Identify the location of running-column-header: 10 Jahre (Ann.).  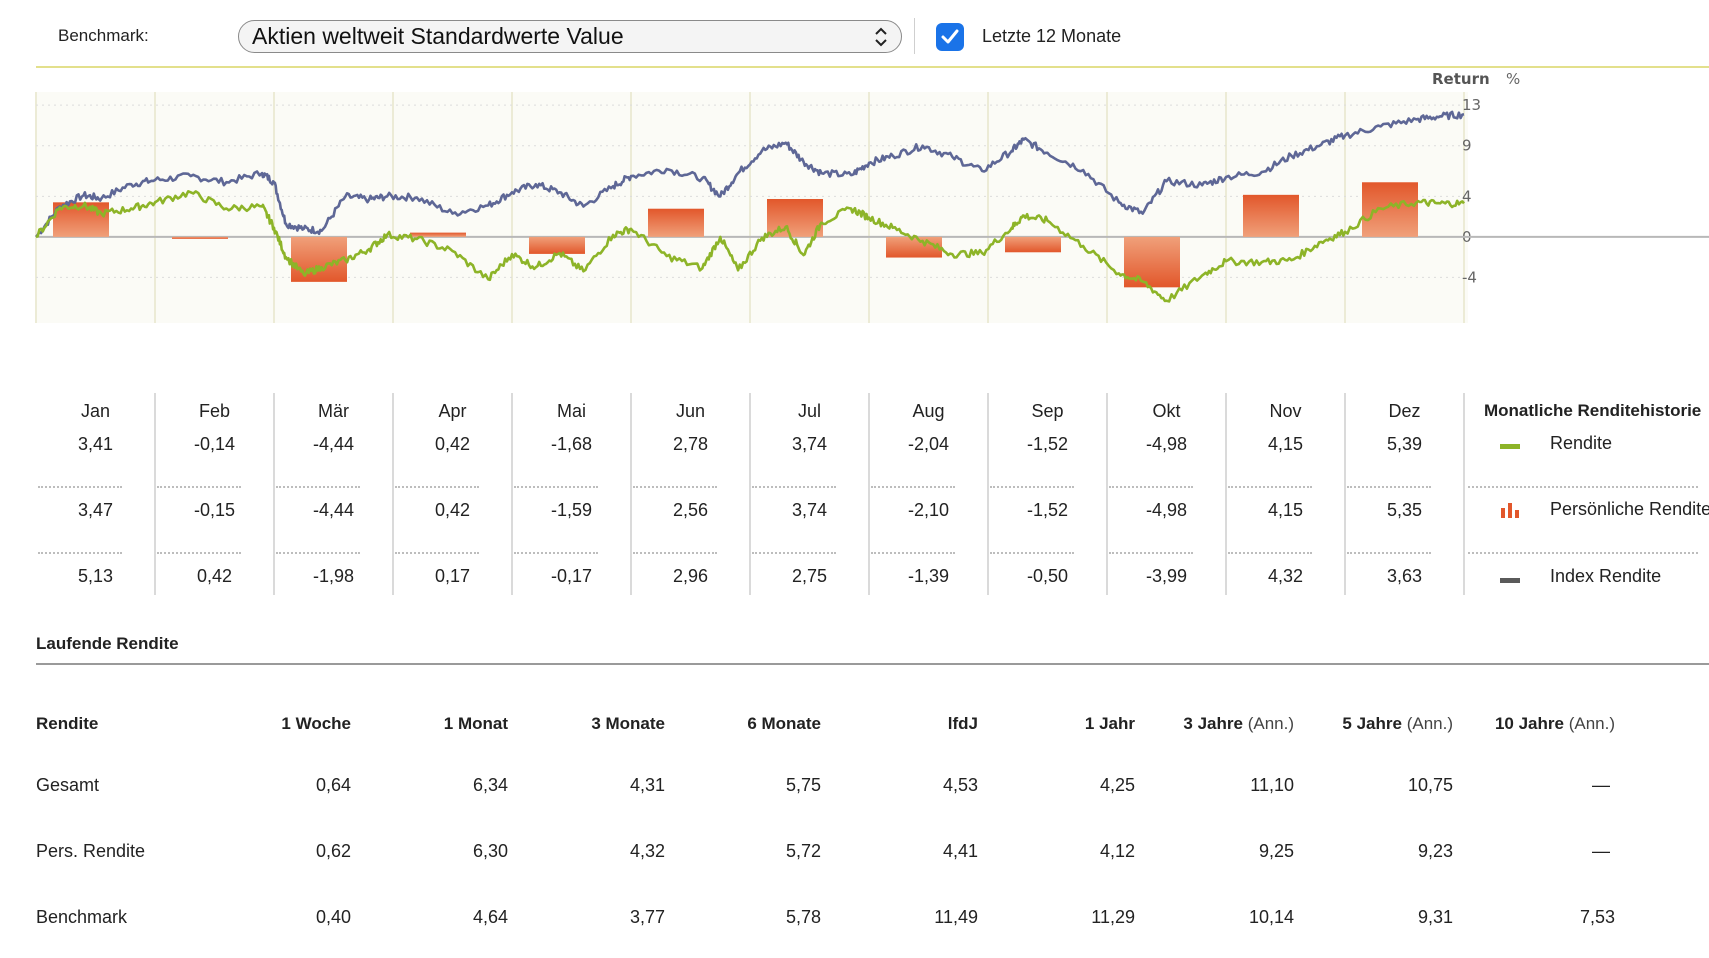
(1515, 724).